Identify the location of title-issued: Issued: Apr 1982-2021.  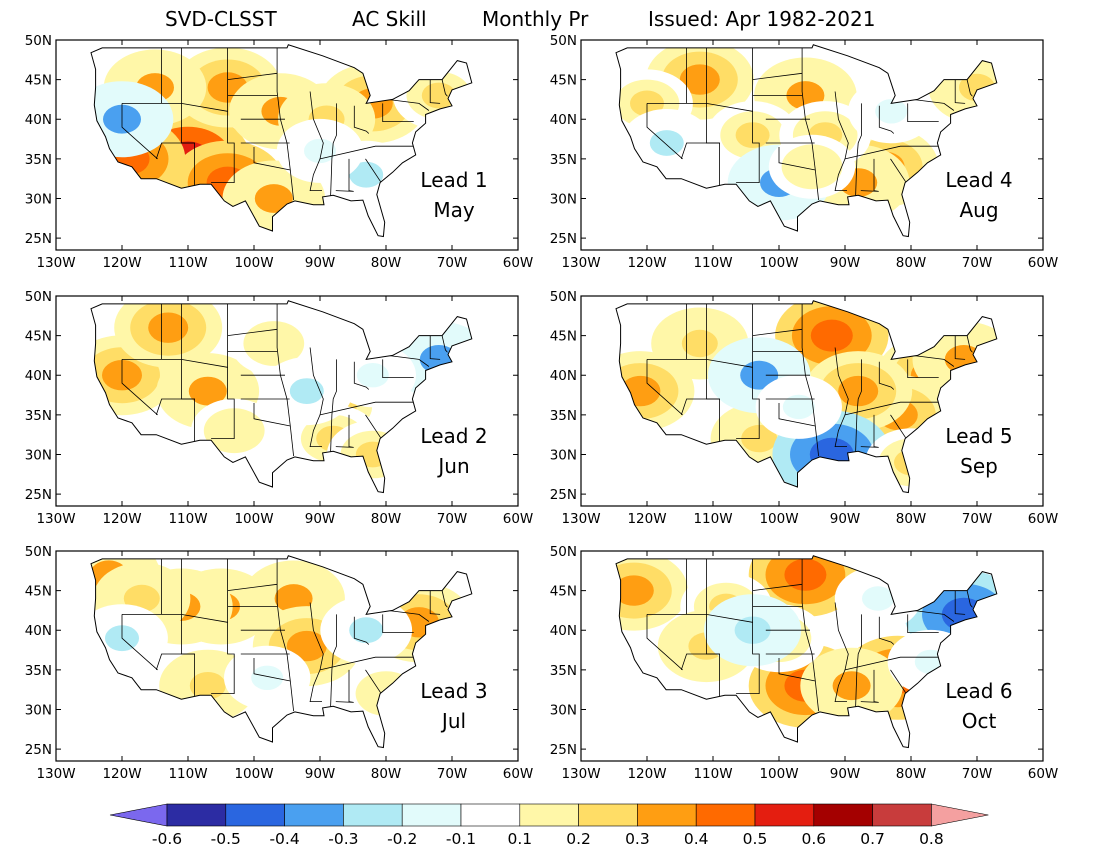
(761, 19).